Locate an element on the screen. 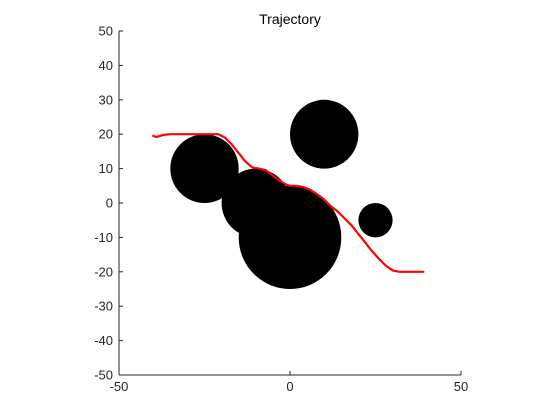  y-tick-label: -20 is located at coordinates (103, 271).